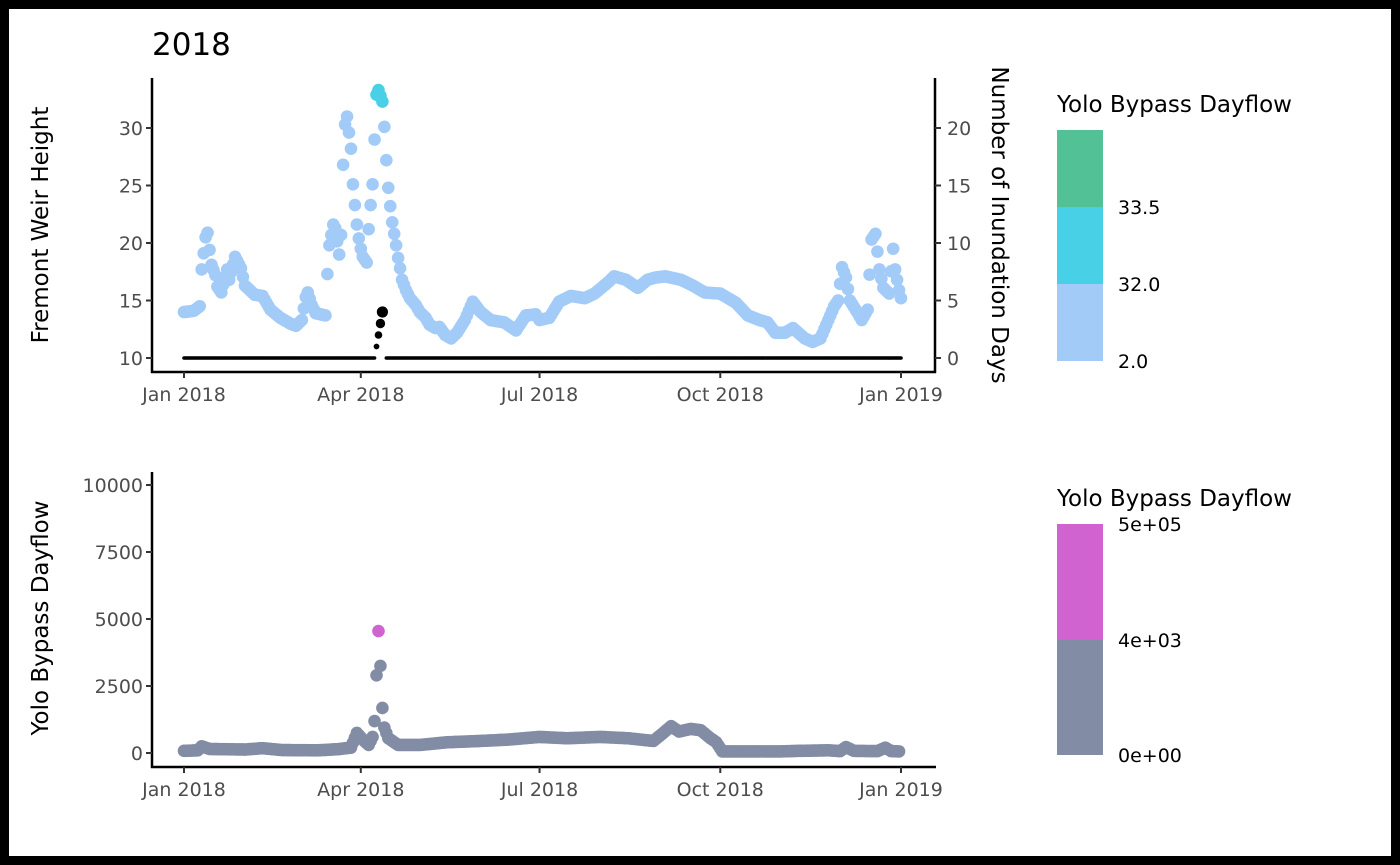  I want to click on top-y-tick-label: 25, so click(131, 187).